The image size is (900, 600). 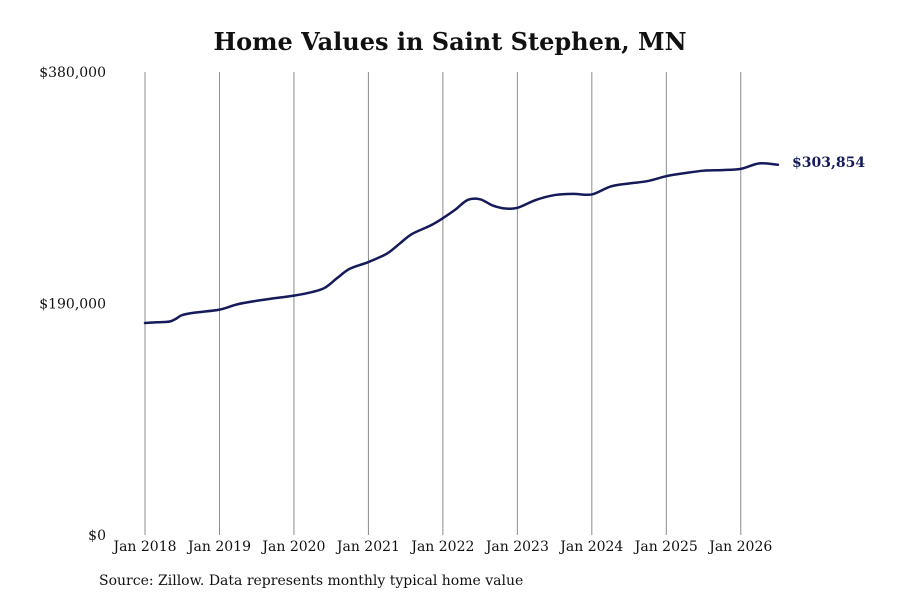 What do you see at coordinates (367, 547) in the screenshot?
I see `x-tick-label-3: Jan 2021` at bounding box center [367, 547].